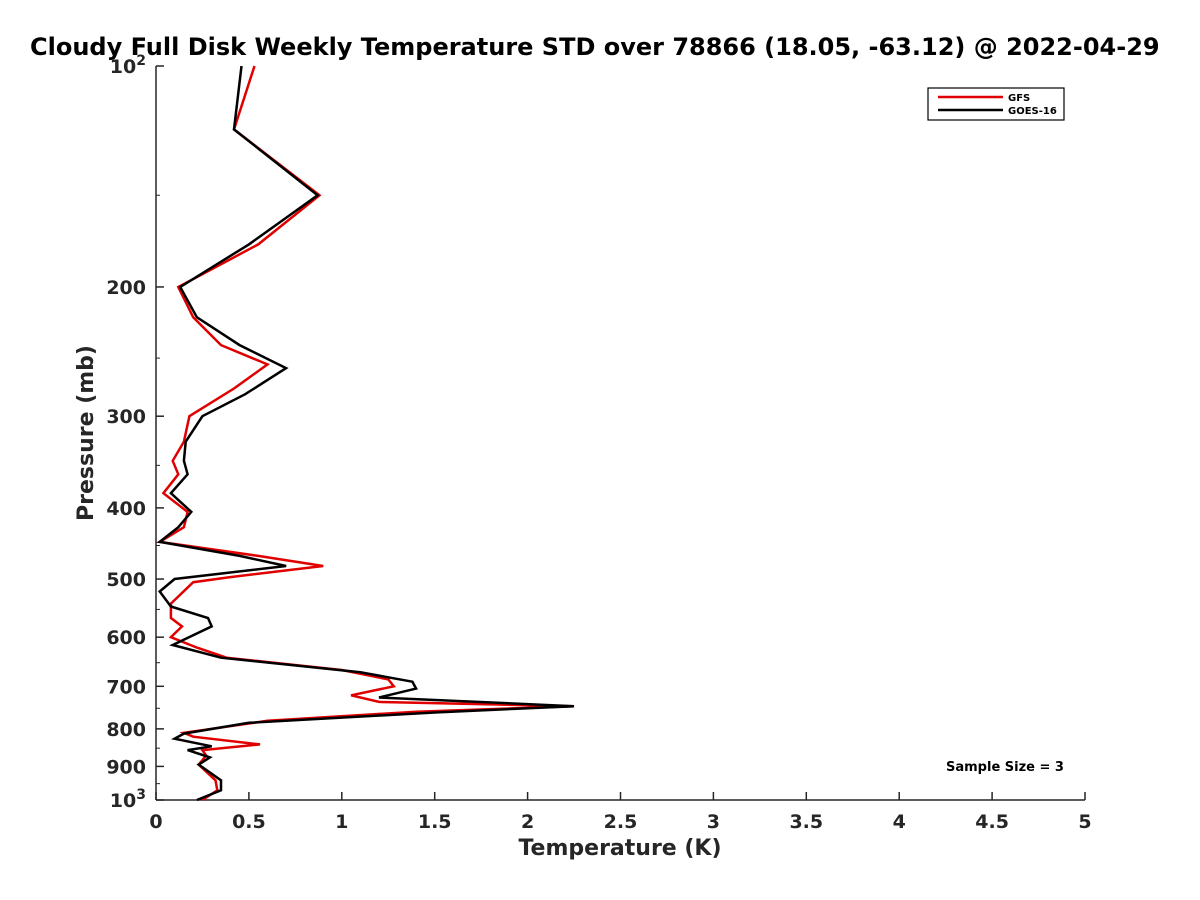  I want to click on y-tick-label: 600, so click(126, 638).